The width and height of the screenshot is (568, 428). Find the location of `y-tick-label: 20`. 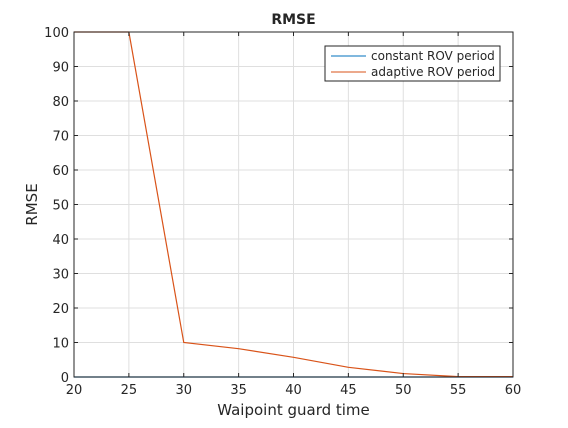

y-tick-label: 20 is located at coordinates (60, 309).